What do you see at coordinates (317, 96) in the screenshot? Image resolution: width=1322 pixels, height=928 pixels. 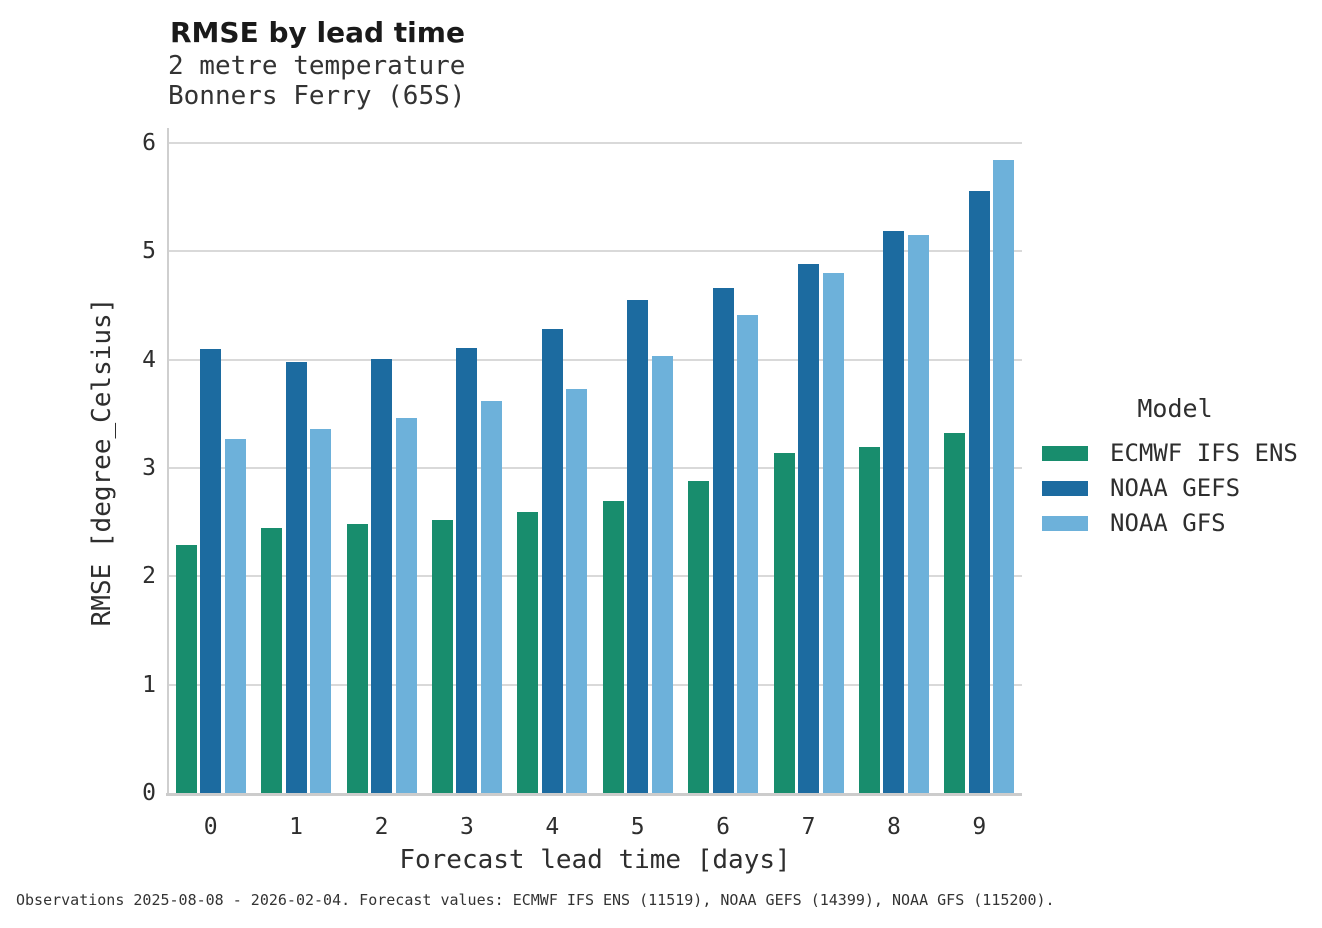 I see `chart-subtitle-location: Bonners Ferry (65S)` at bounding box center [317, 96].